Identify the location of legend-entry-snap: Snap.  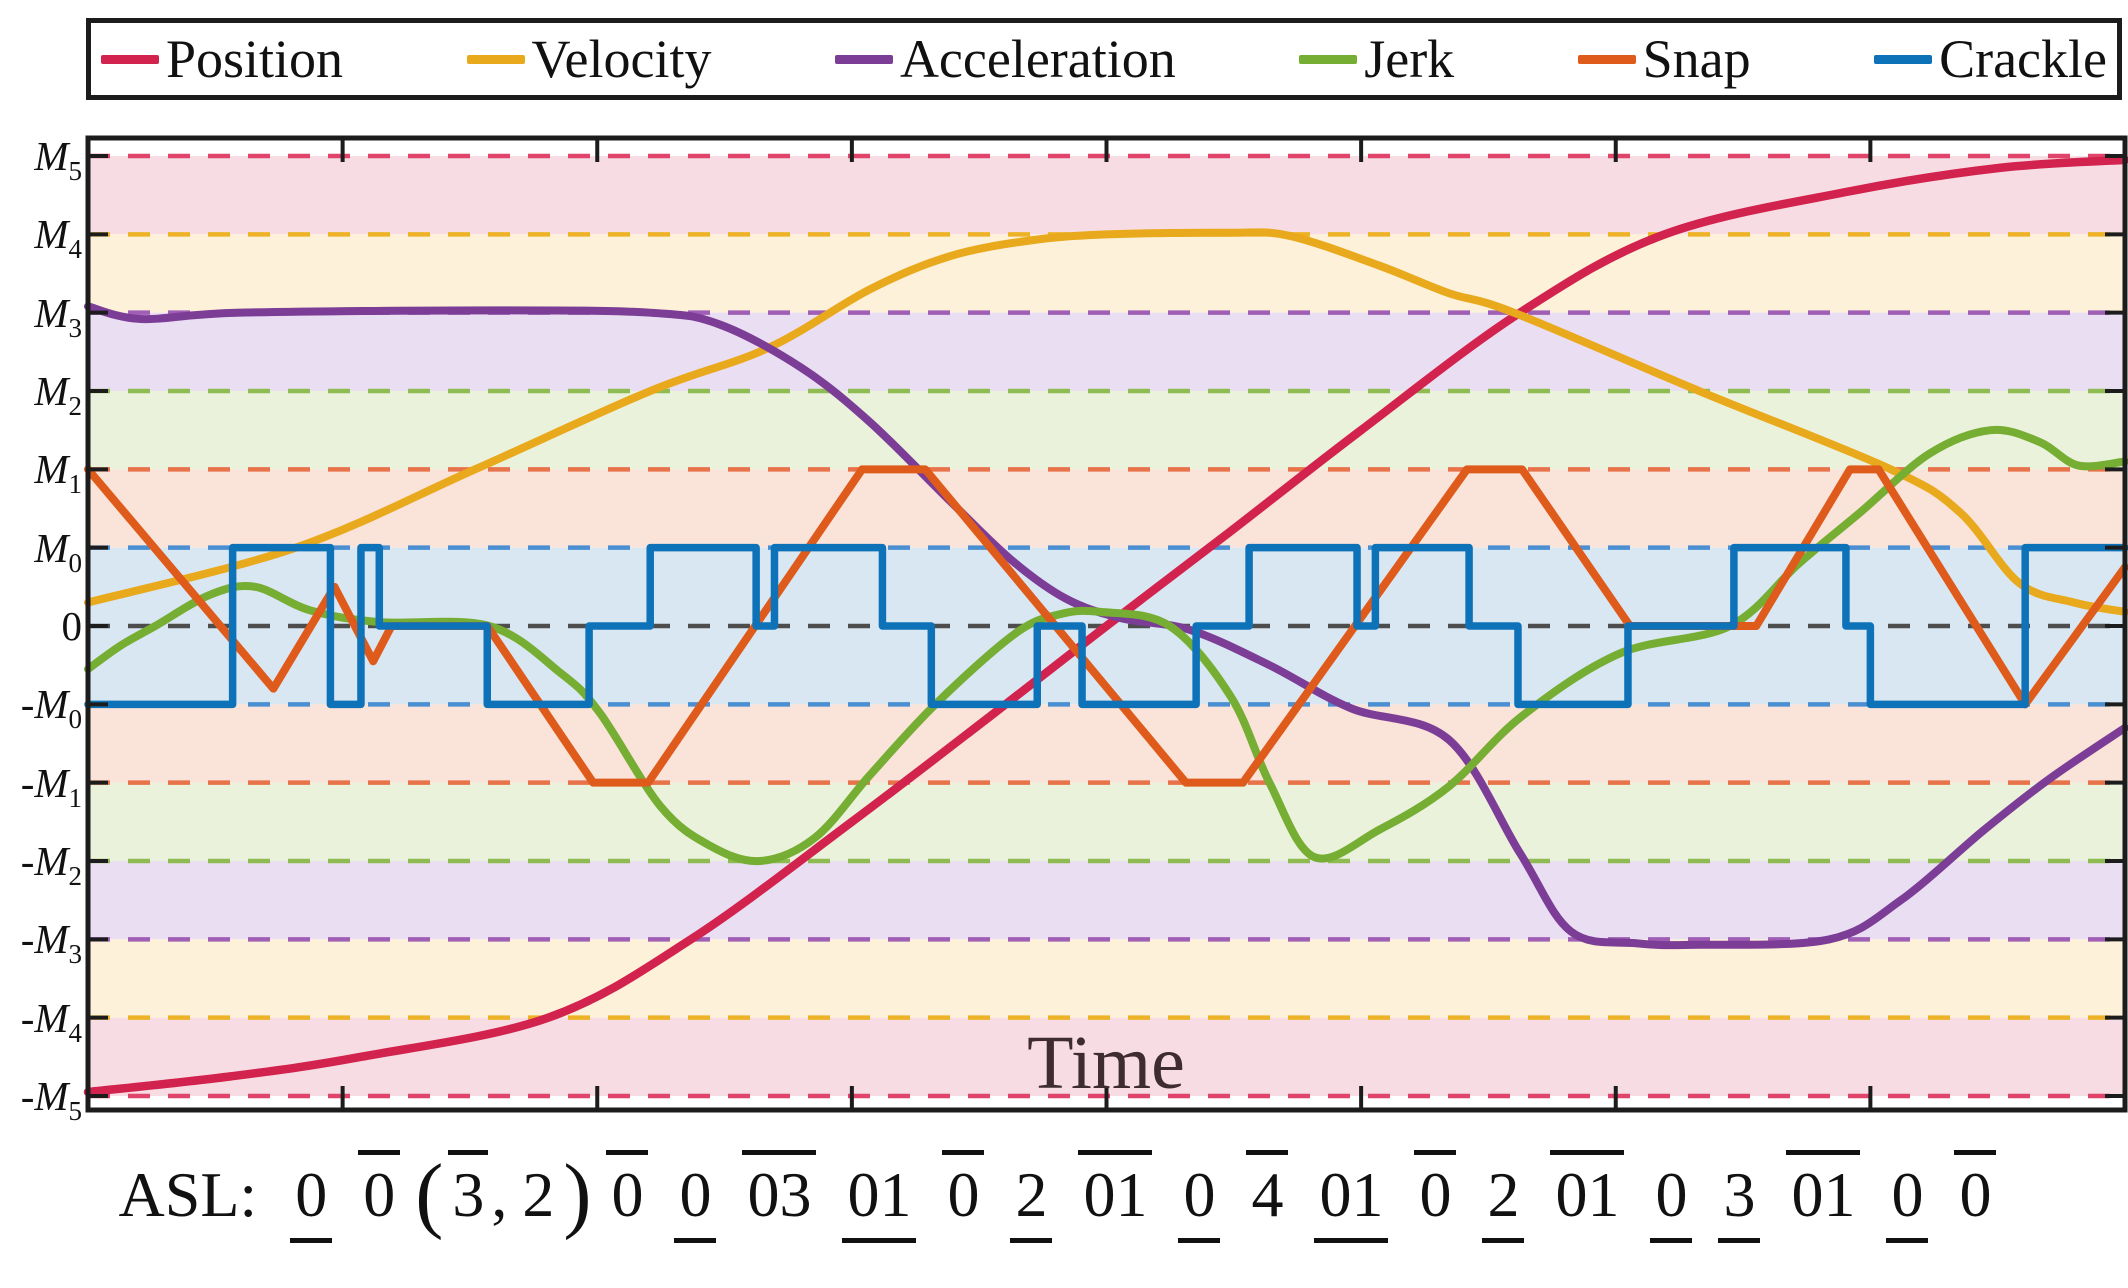
(1664, 59).